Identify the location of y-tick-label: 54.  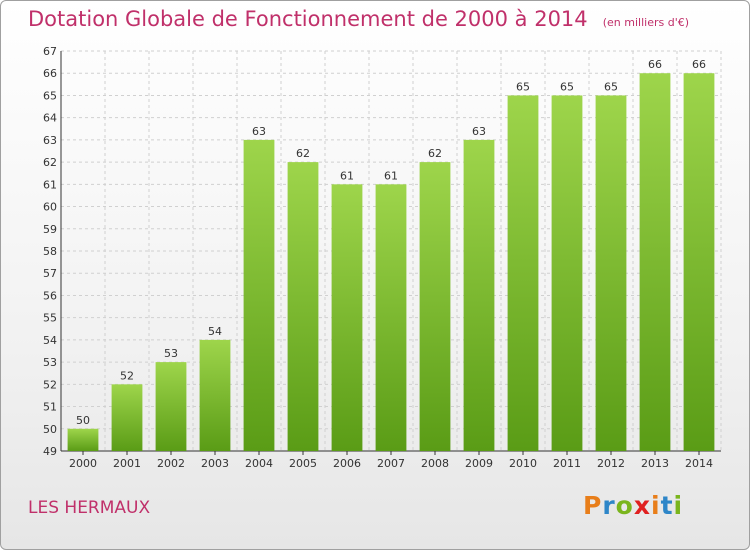
(50, 340).